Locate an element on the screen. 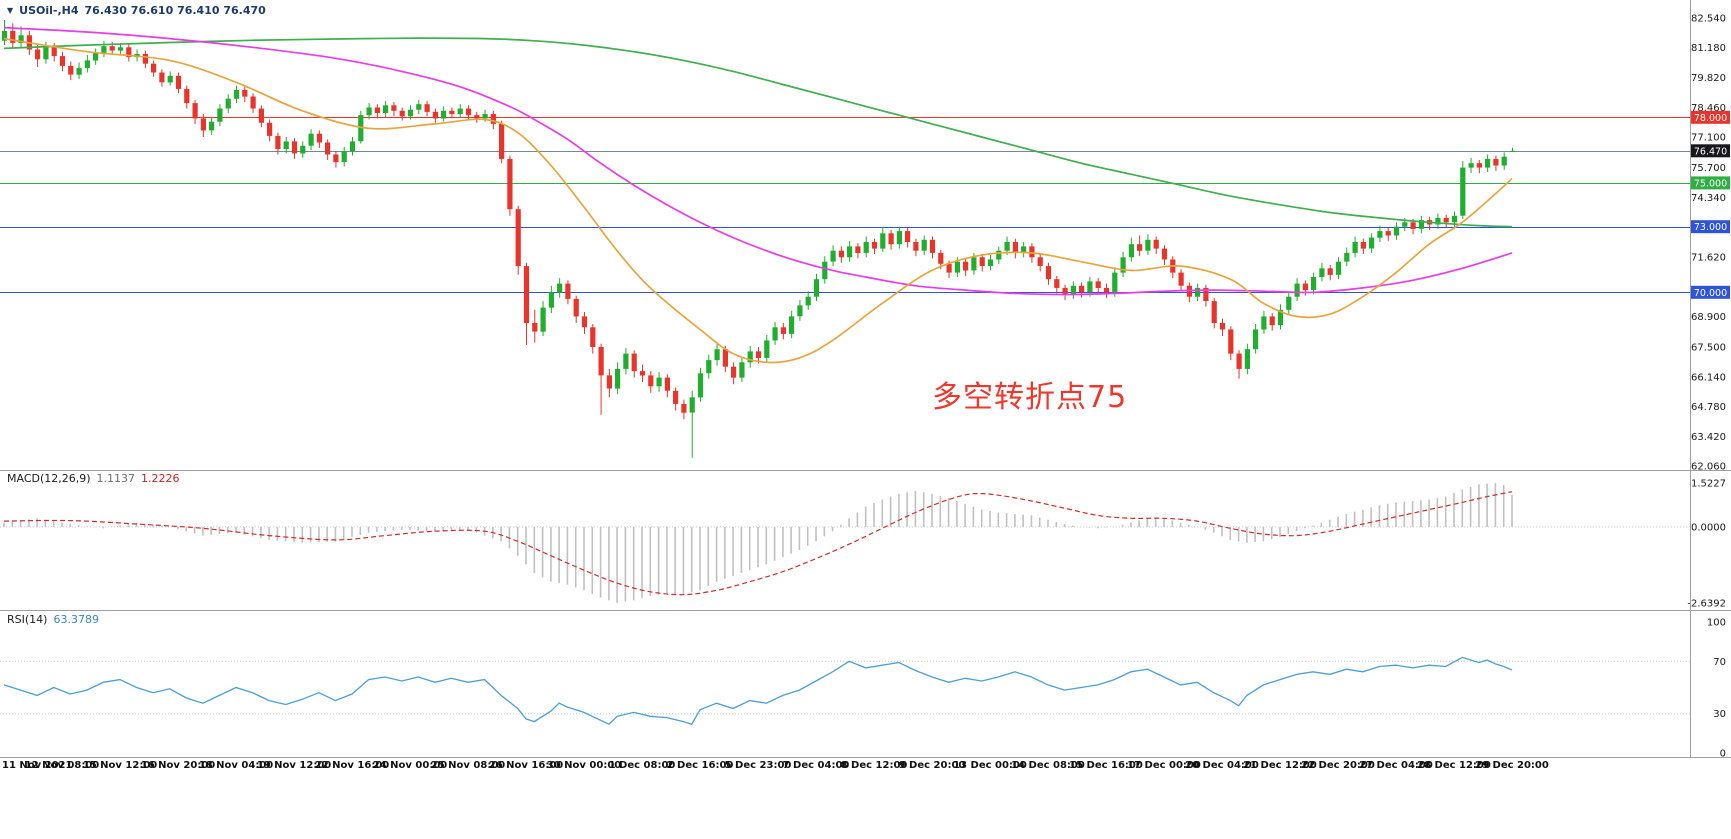  macd-main-value: 1.1137 is located at coordinates (116, 478).